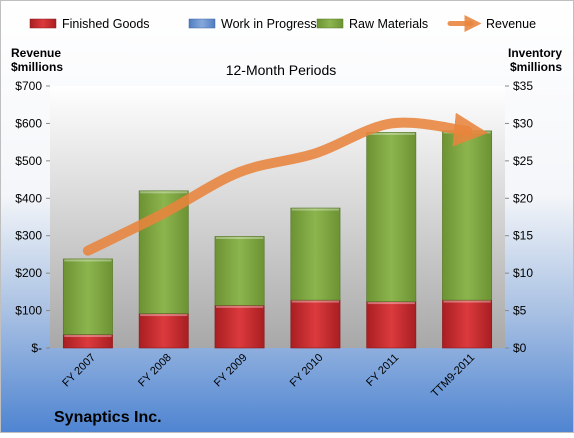  I want to click on left-axis-title-line1: Revenue, so click(36, 53).